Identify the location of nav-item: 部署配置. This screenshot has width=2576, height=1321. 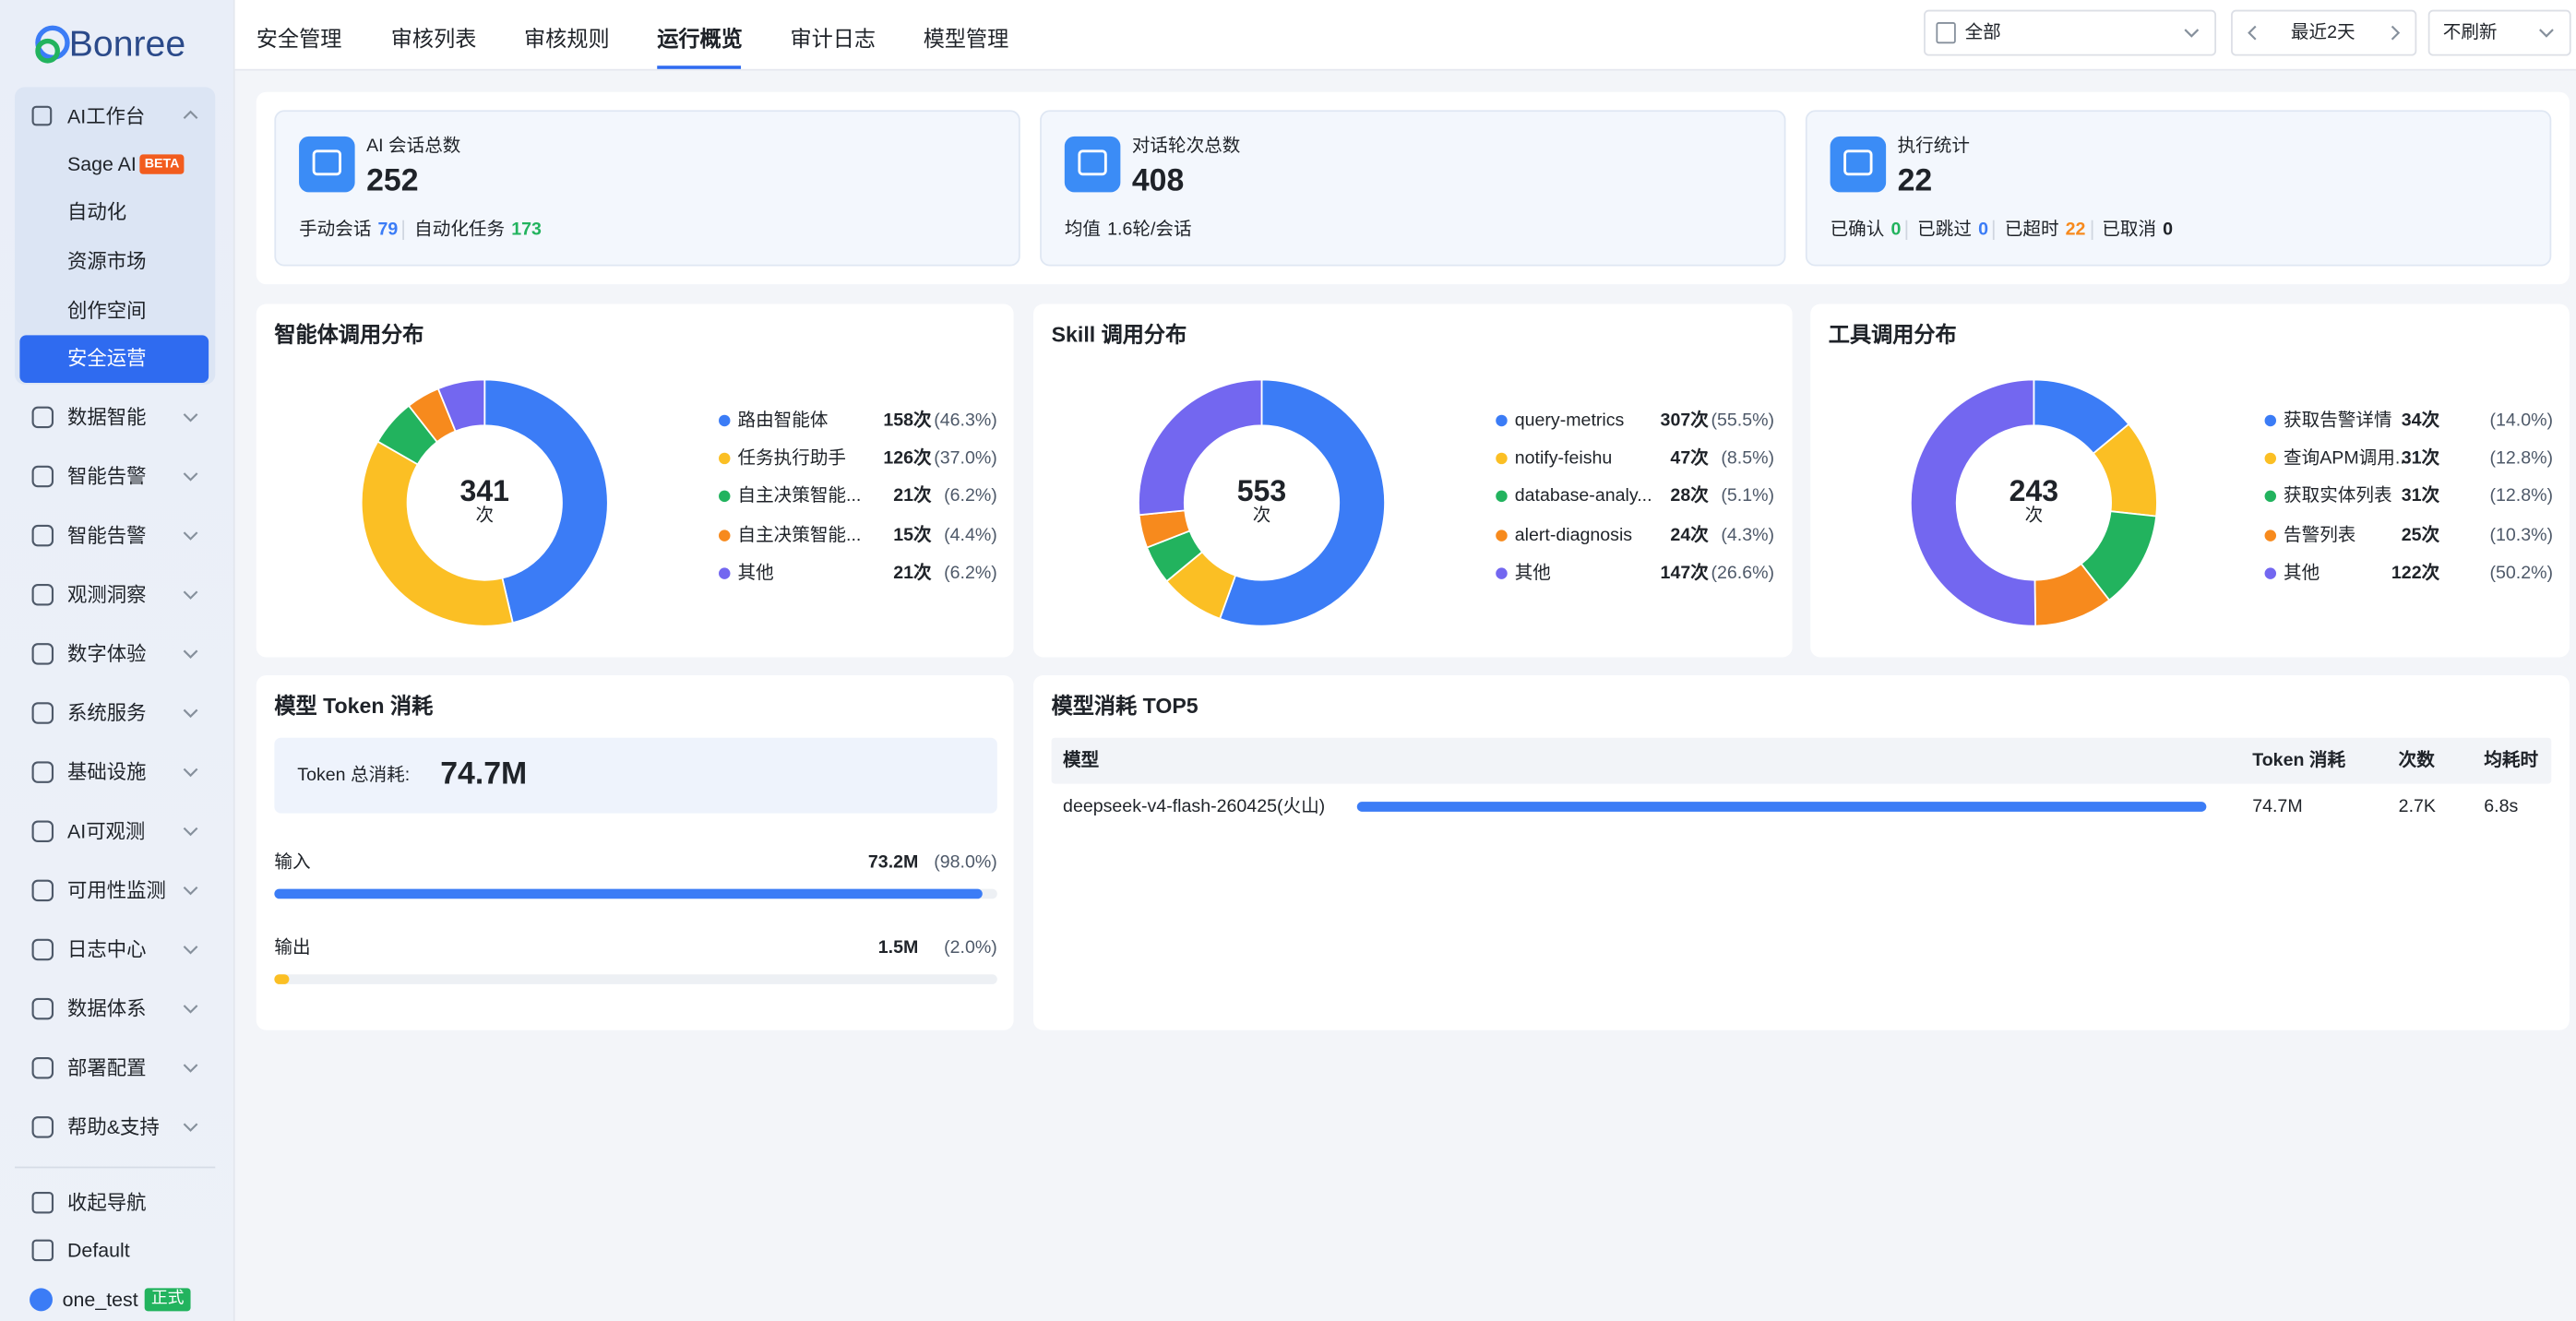
(107, 1068).